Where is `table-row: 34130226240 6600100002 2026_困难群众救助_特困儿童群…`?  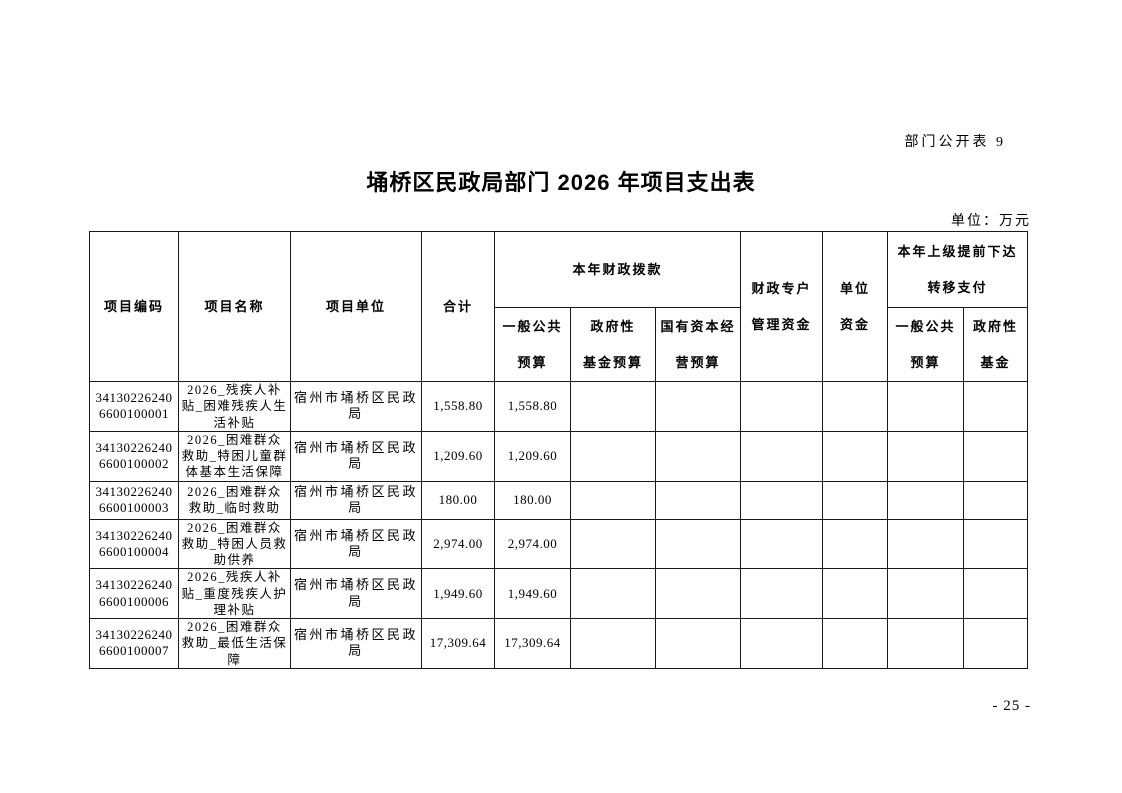 table-row: 34130226240 6600100002 2026_困难群众救助_特困儿童群… is located at coordinates (559, 456).